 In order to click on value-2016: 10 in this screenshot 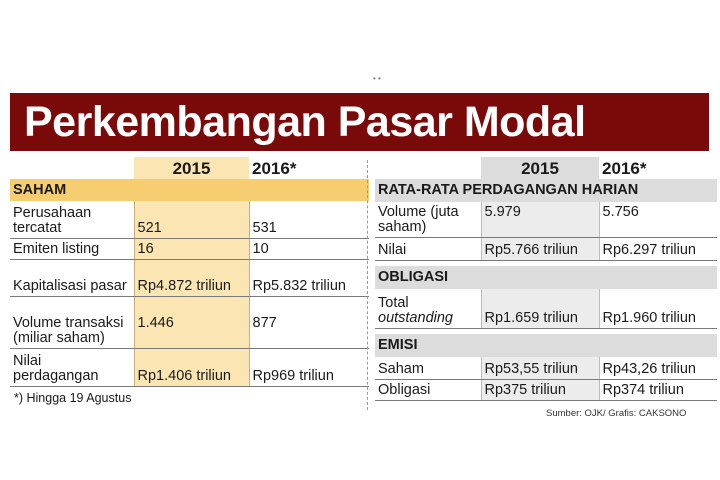, I will do `click(308, 249)`.